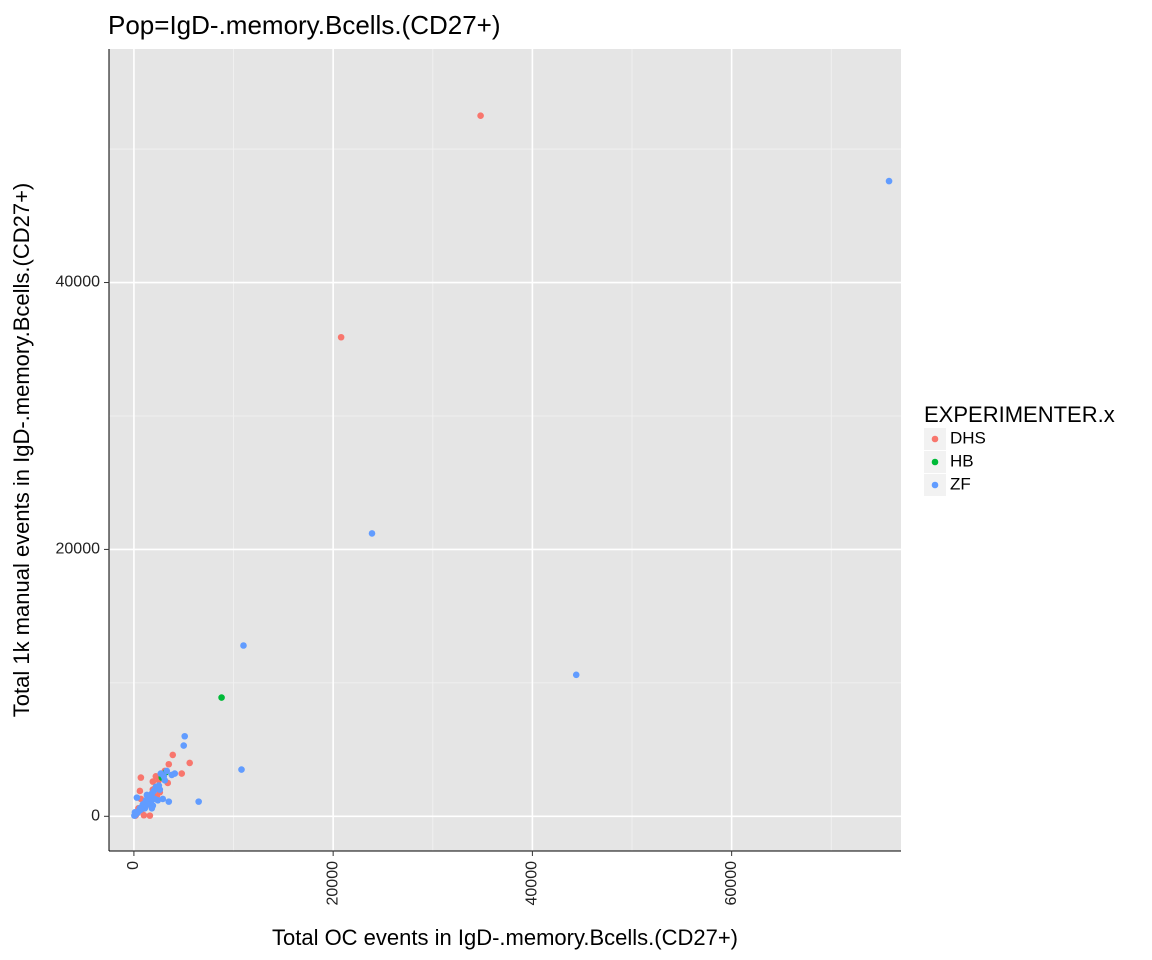  What do you see at coordinates (78, 549) in the screenshot?
I see `y-tick-label: 20000` at bounding box center [78, 549].